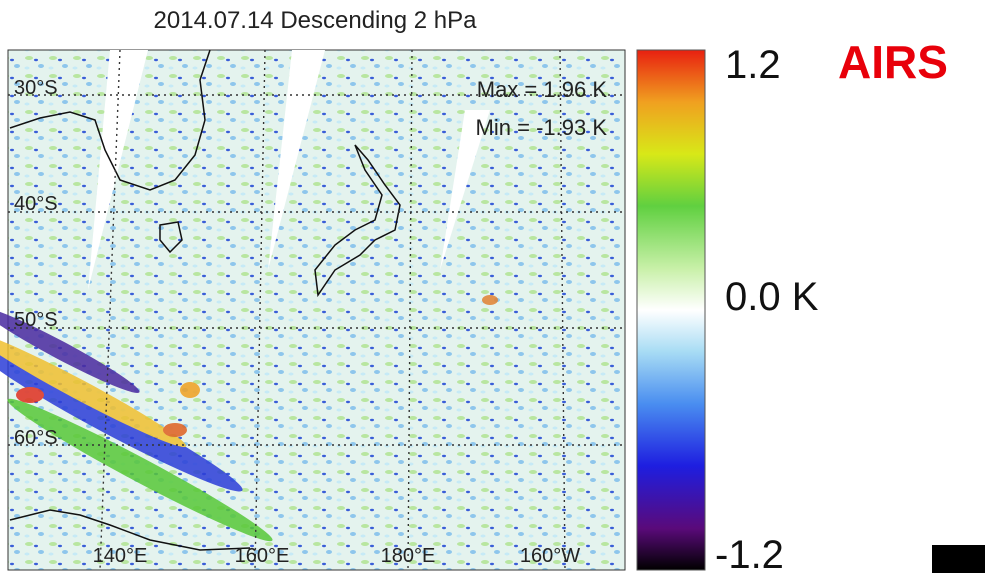  I want to click on colorbar-label: 0.0 K, so click(772, 297).